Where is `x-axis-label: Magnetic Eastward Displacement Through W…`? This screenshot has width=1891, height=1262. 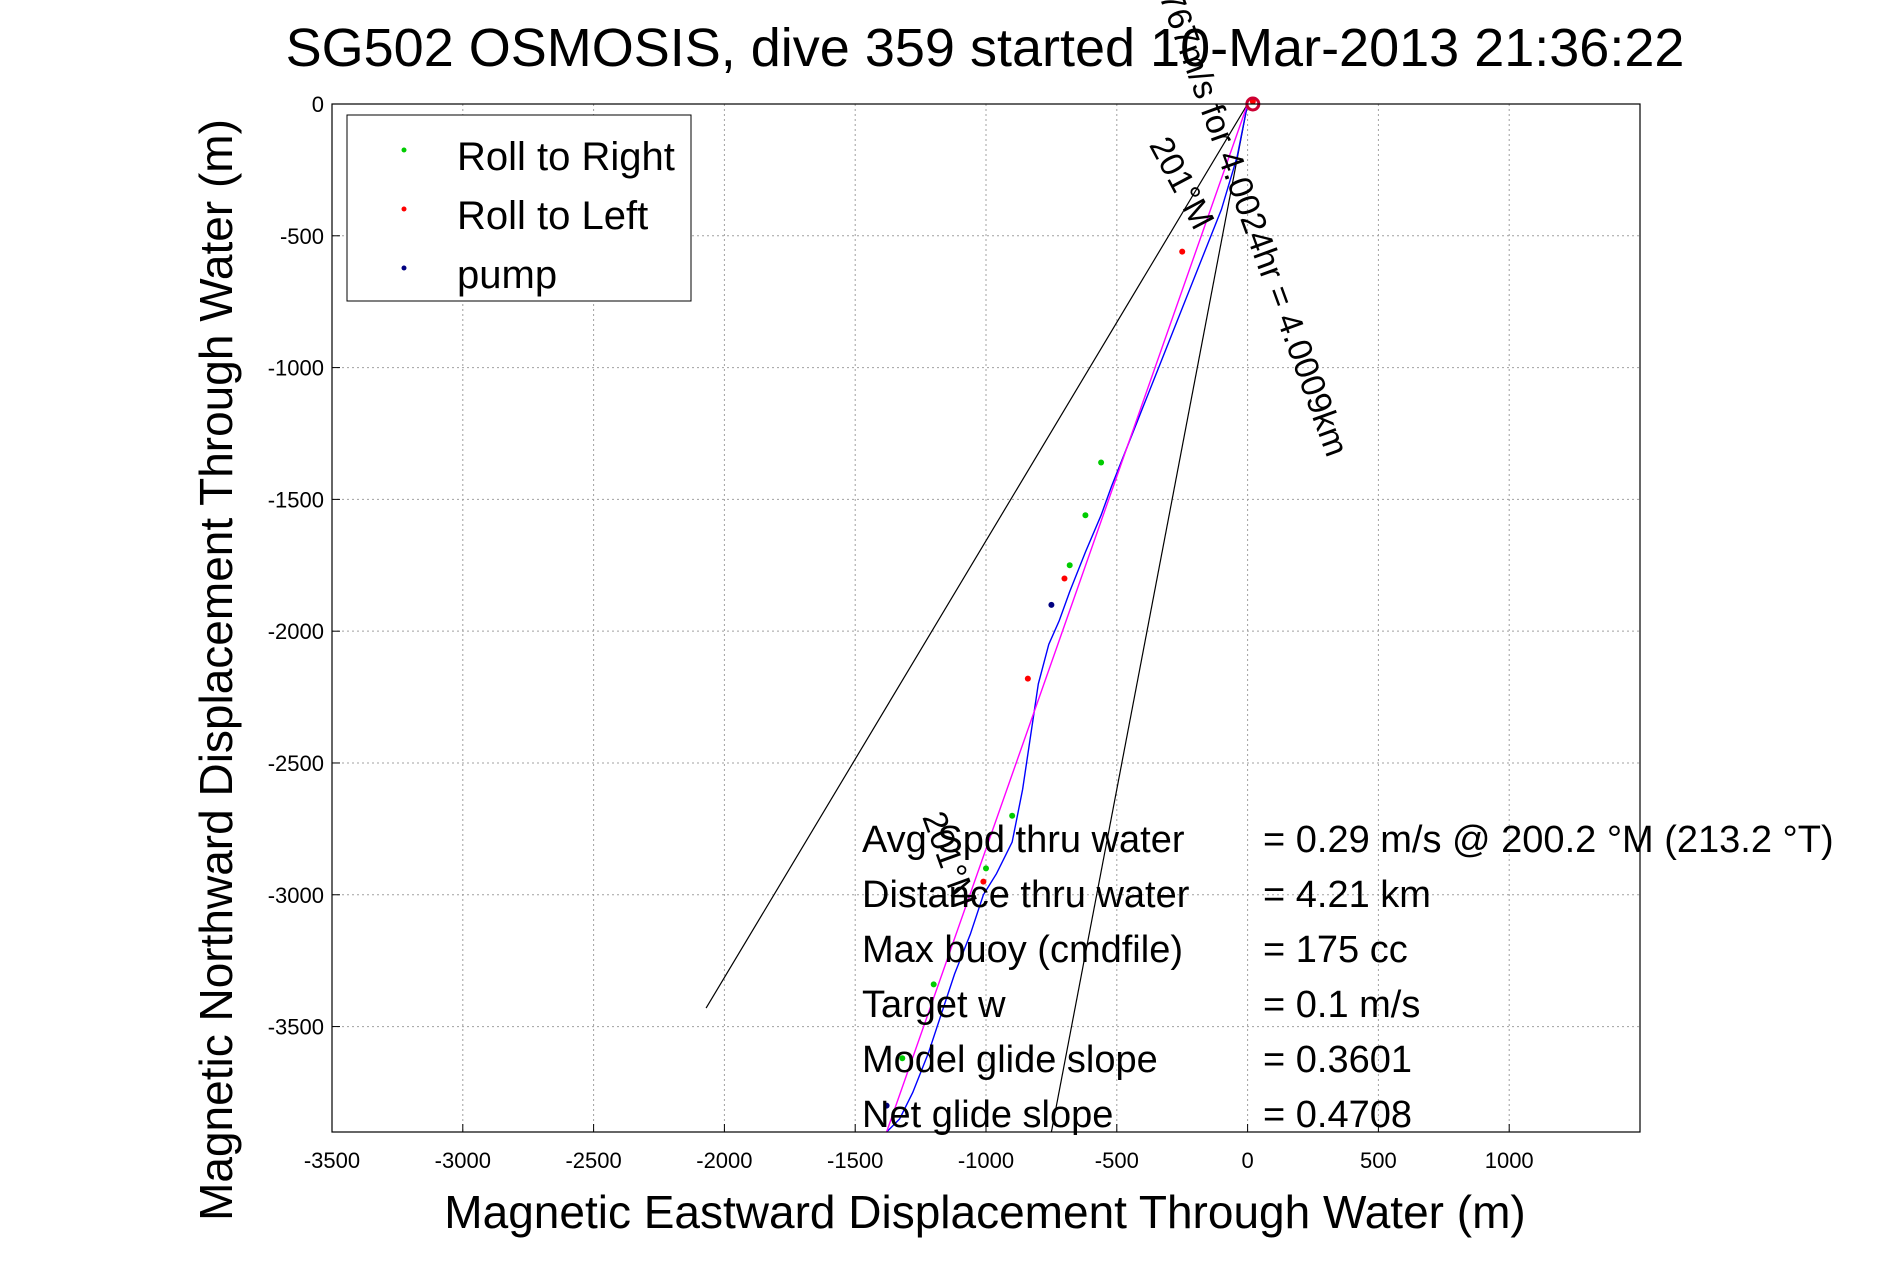 x-axis-label: Magnetic Eastward Displacement Through W… is located at coordinates (984, 1212).